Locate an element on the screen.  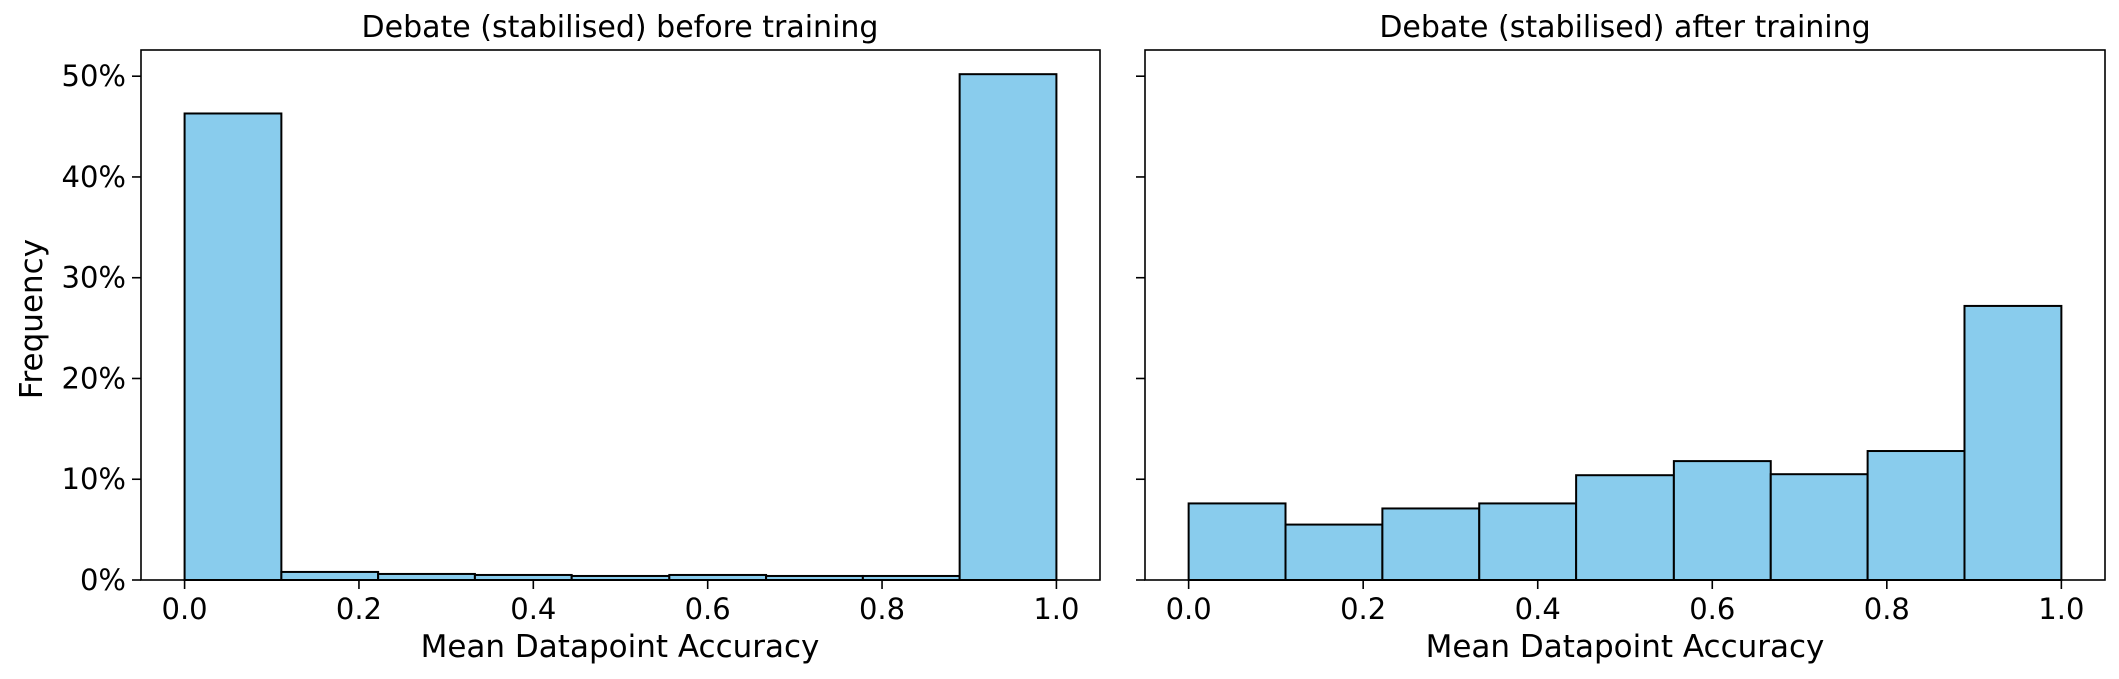
y-axis-ticks: 0% 10% 20% 30% 40% 50% is located at coordinates (101, 328).